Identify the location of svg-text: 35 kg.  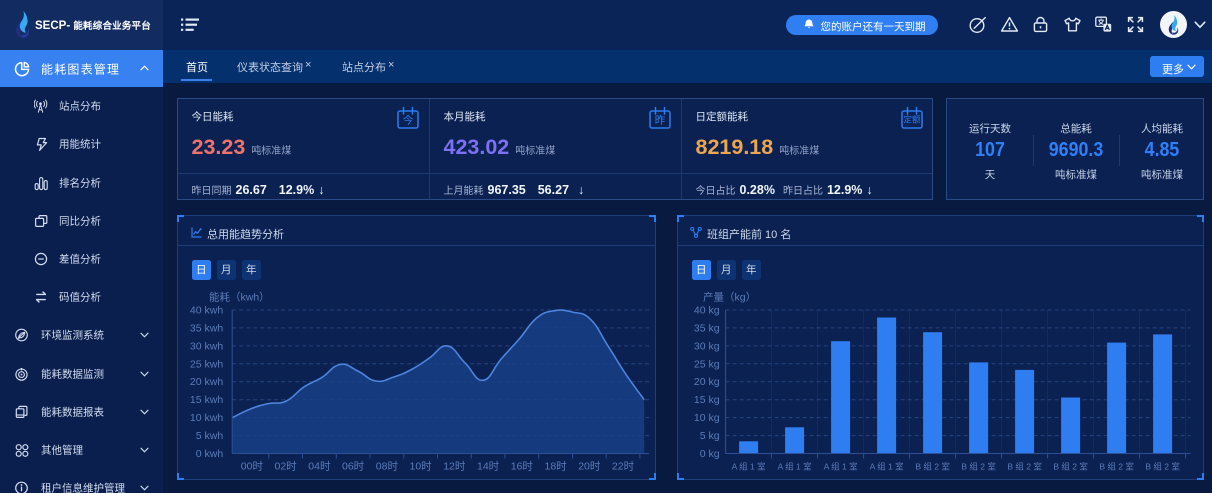
(707, 328).